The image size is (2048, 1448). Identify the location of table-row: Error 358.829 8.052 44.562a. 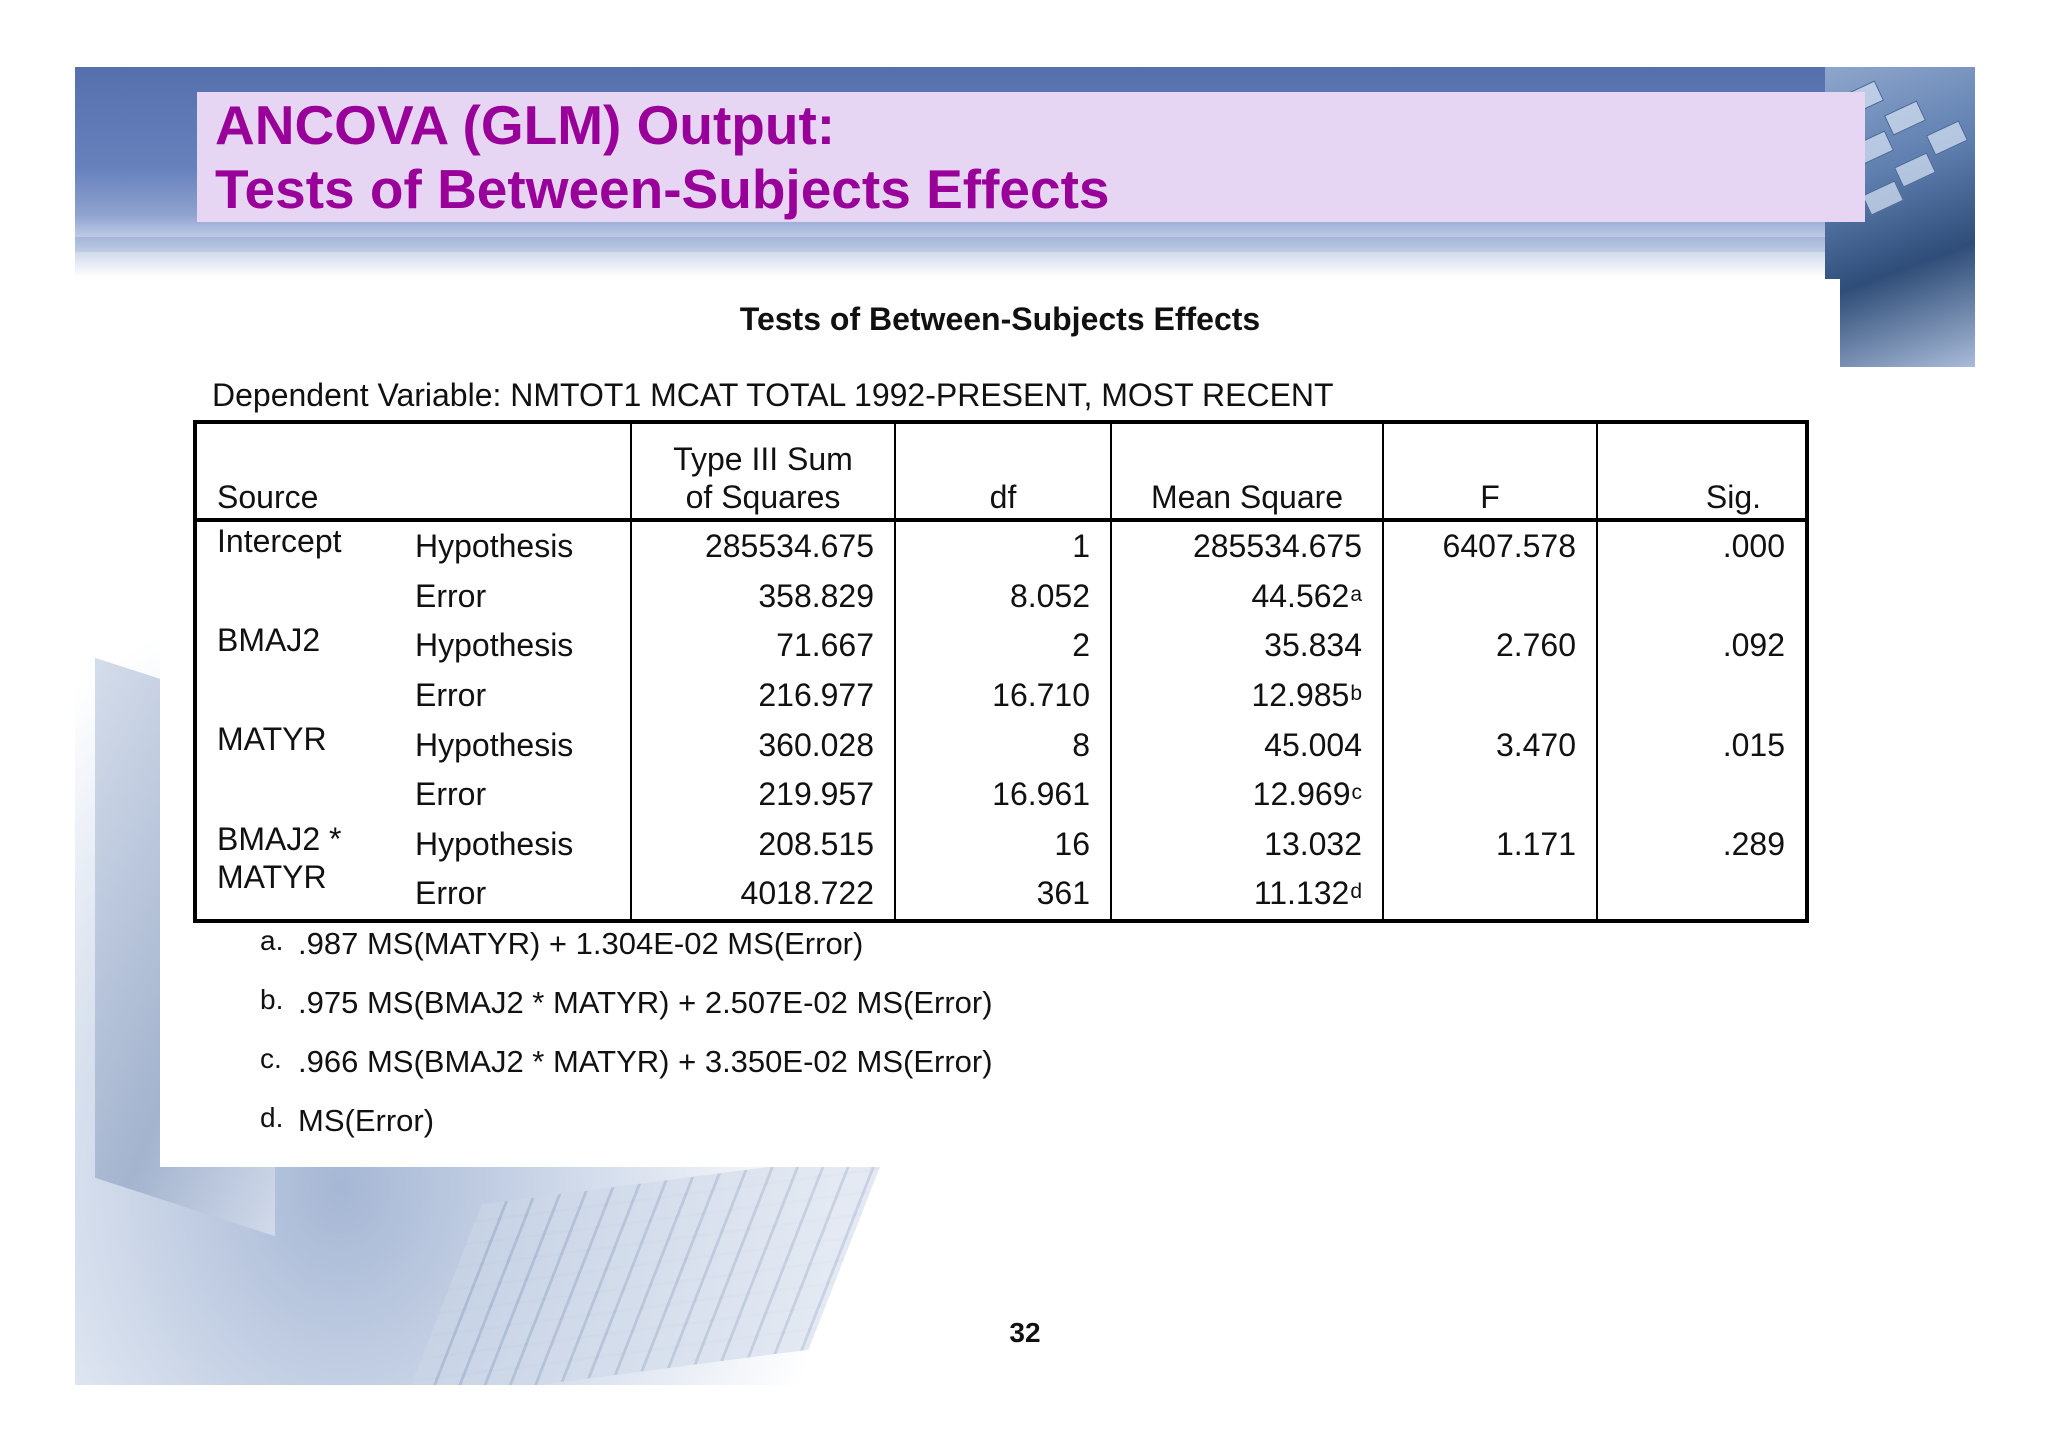
(1001, 596).